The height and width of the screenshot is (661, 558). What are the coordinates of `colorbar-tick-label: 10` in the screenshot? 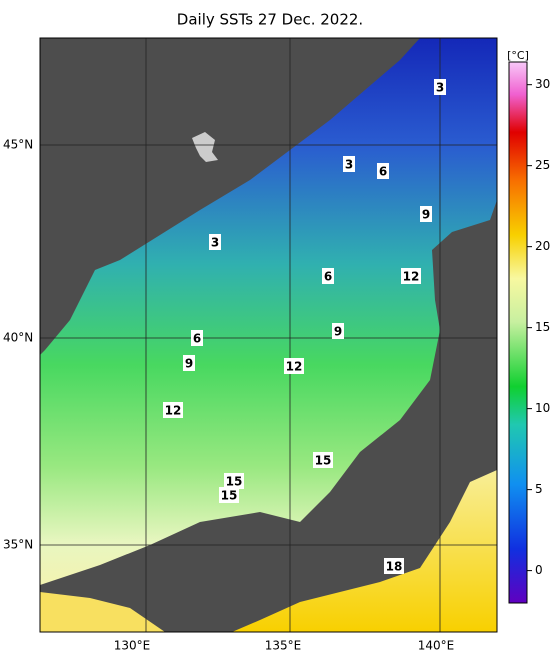 It's located at (542, 408).